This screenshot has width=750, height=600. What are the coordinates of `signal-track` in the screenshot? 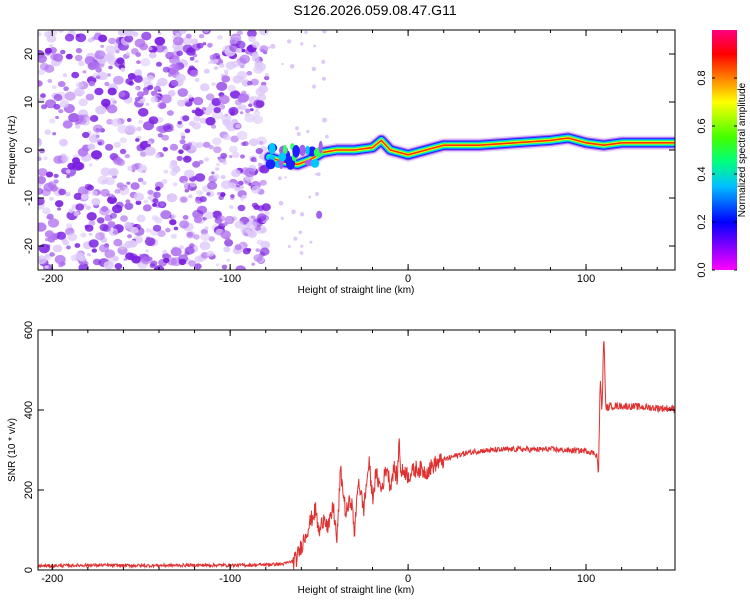 It's located at (468, 175).